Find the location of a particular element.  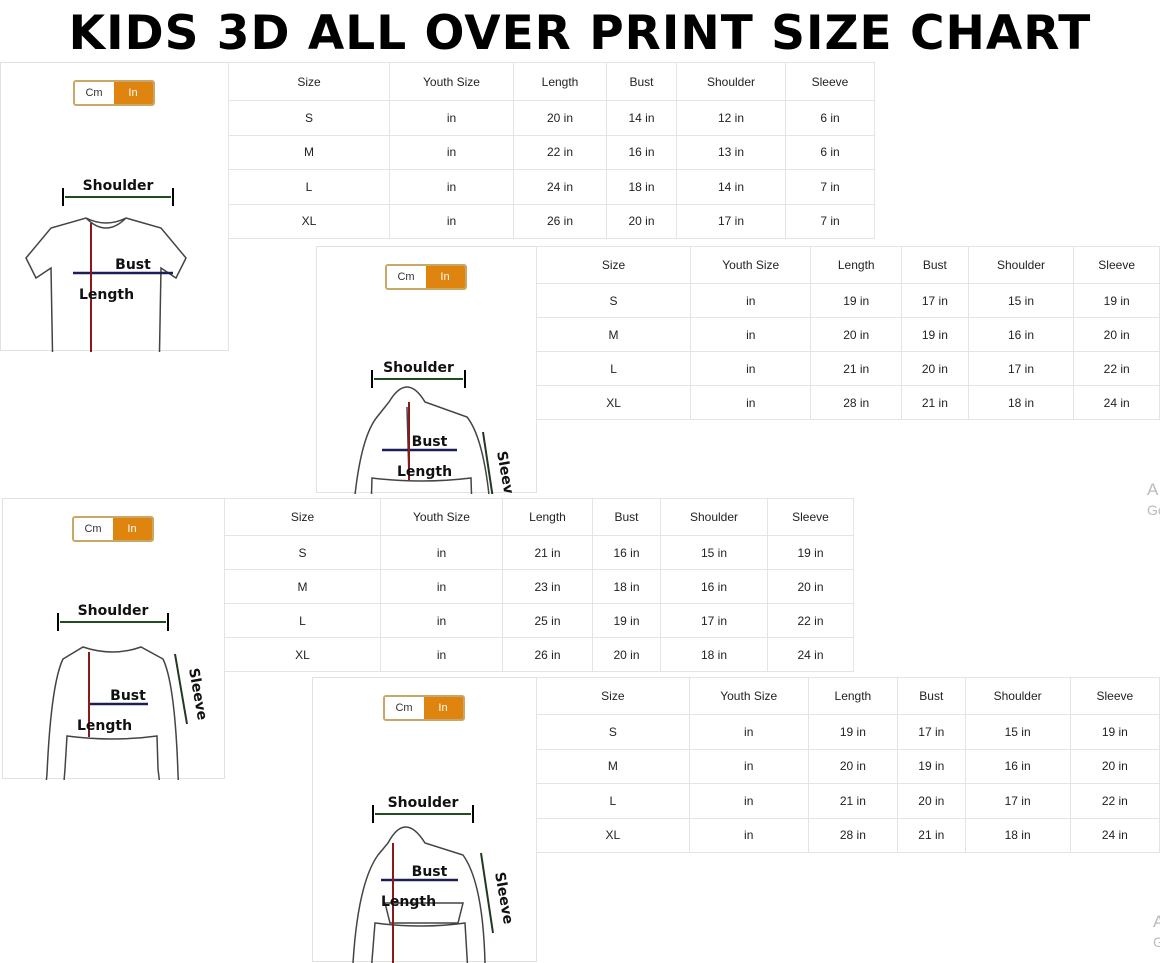

long-sleeve-icon: Shoulder Bust Length Sleeve is located at coordinates (127, 691).